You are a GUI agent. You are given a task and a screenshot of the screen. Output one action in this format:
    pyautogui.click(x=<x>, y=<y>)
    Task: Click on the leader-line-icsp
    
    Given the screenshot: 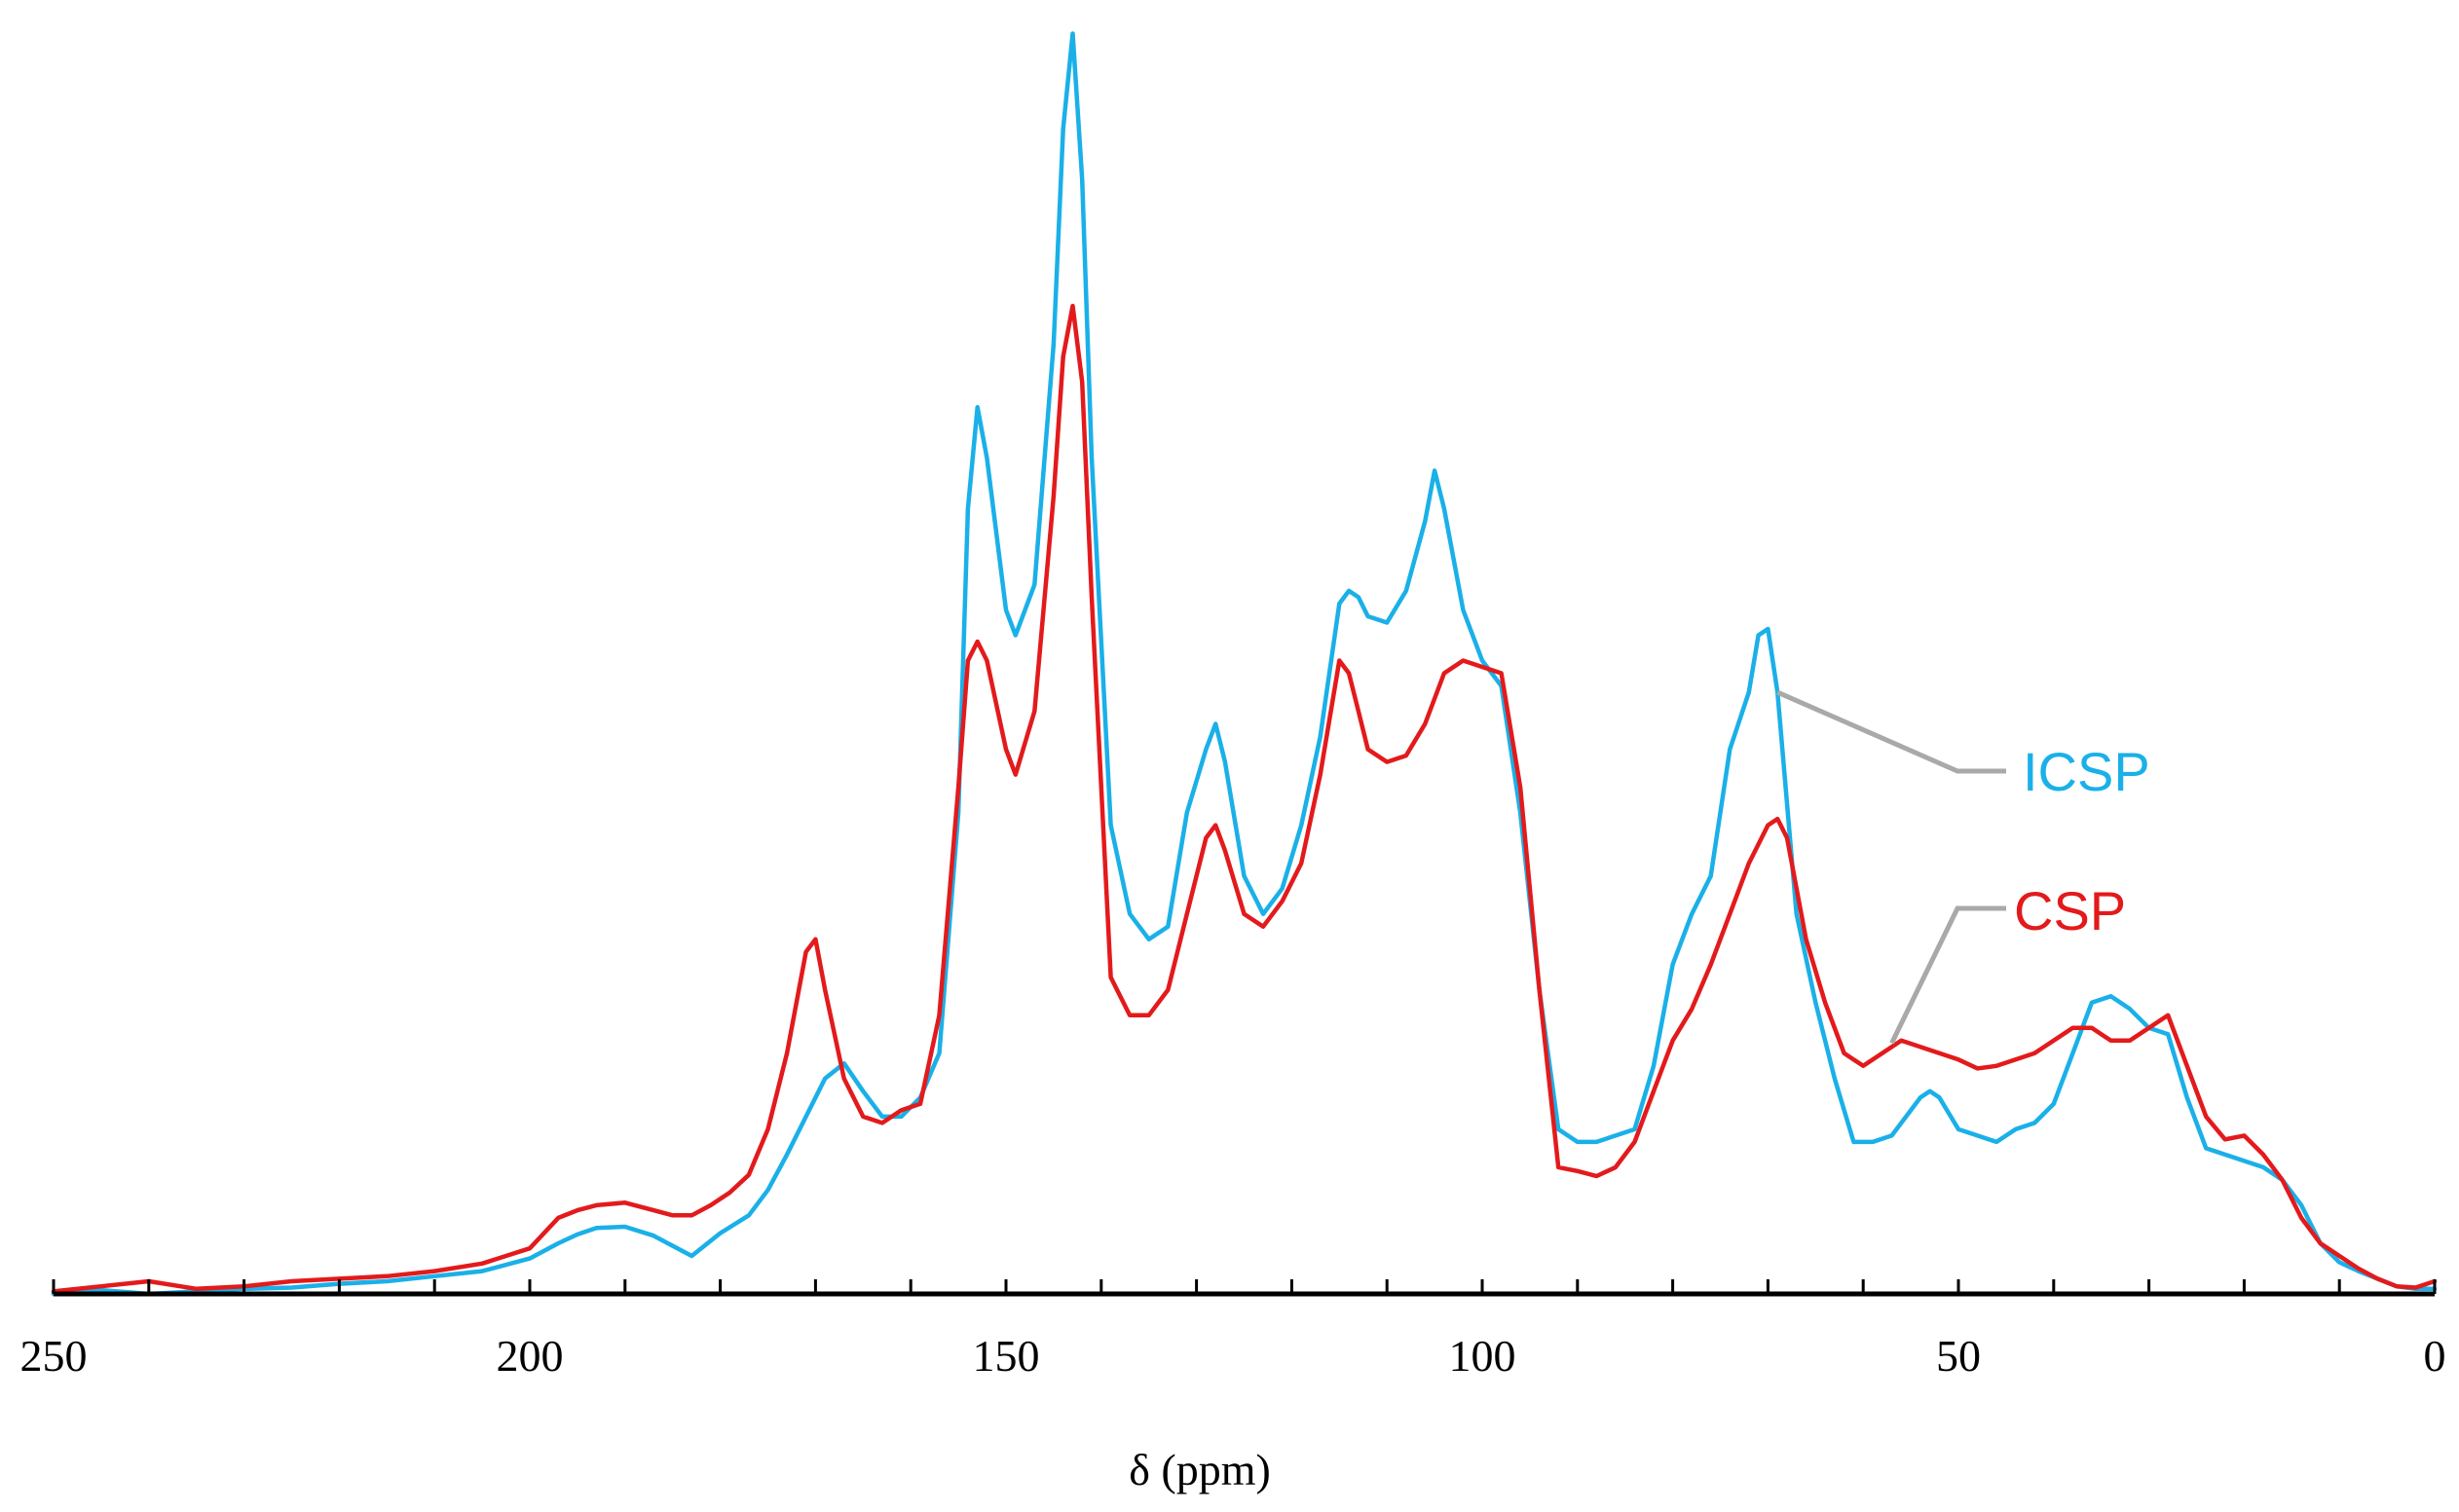 What is the action you would take?
    pyautogui.click(x=1891, y=731)
    